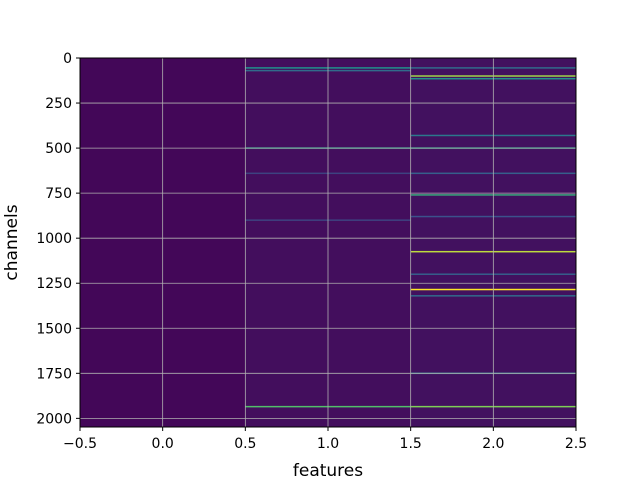  What do you see at coordinates (58, 149) in the screenshot?
I see `y-tick-label: 500` at bounding box center [58, 149].